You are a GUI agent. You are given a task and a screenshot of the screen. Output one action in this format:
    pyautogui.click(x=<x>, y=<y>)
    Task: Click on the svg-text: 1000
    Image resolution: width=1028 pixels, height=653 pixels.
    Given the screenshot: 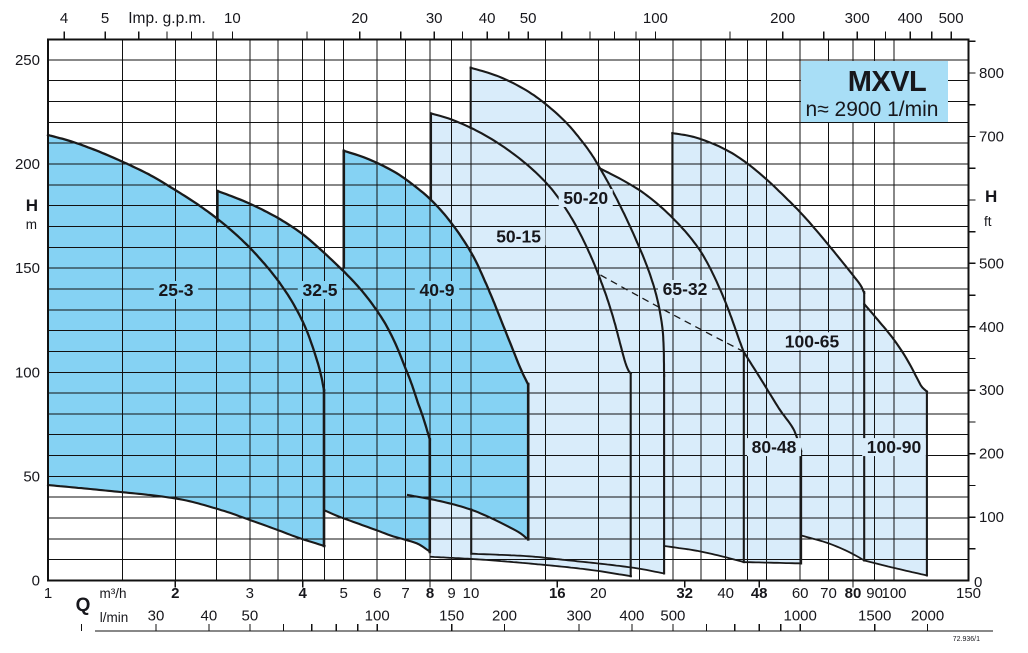 What is the action you would take?
    pyautogui.click(x=800, y=616)
    